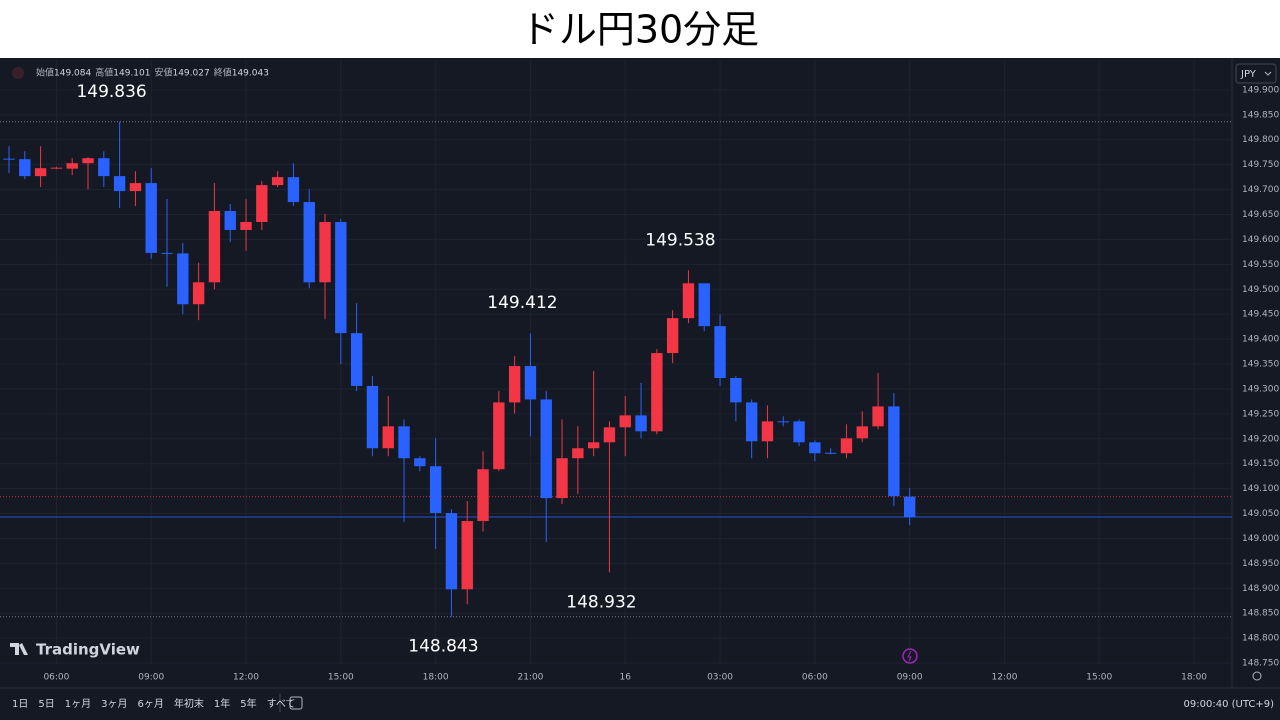  What do you see at coordinates (530, 678) in the screenshot?
I see `x-tick-label: 21:00` at bounding box center [530, 678].